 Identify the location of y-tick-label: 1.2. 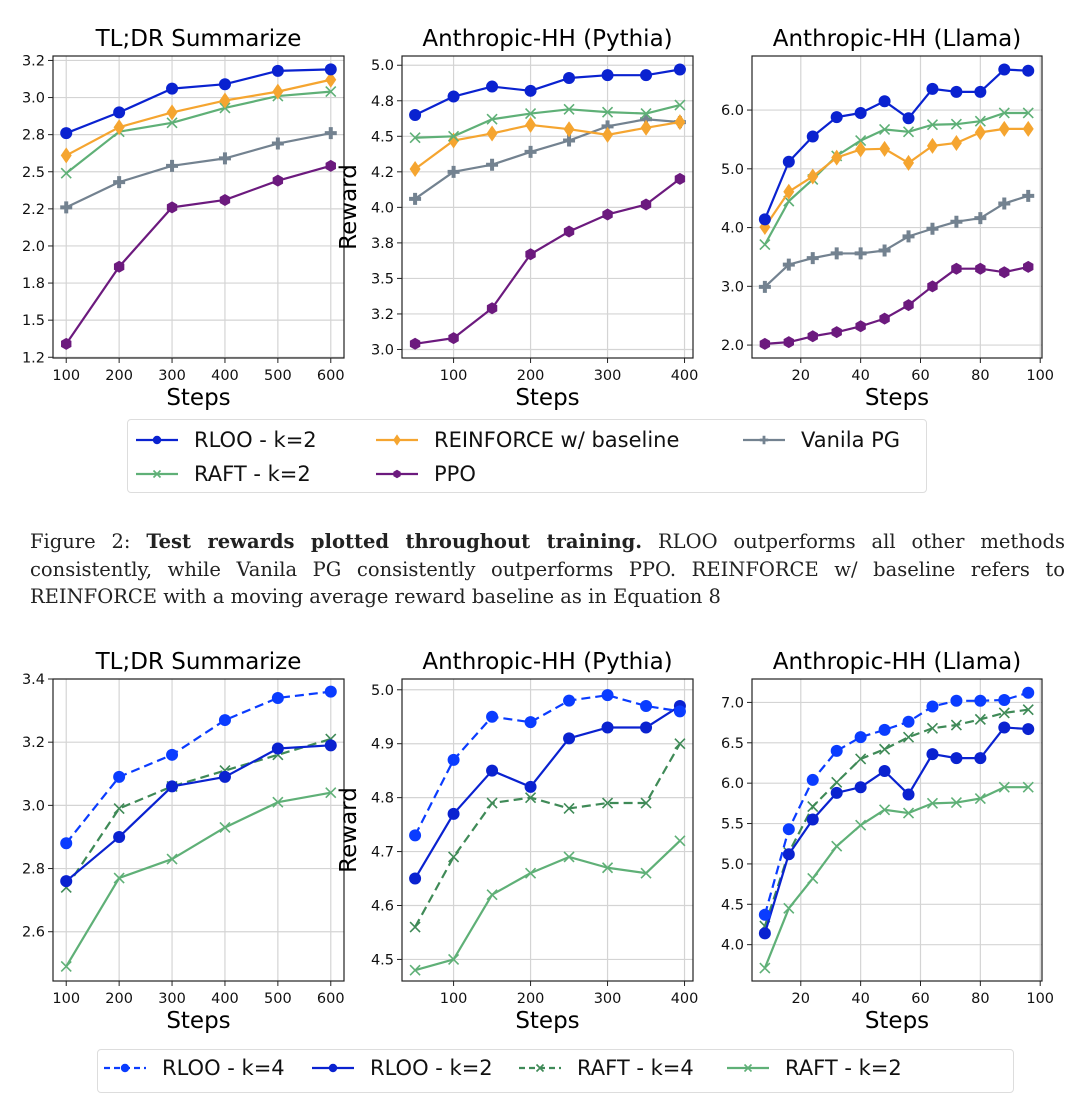
(33, 358).